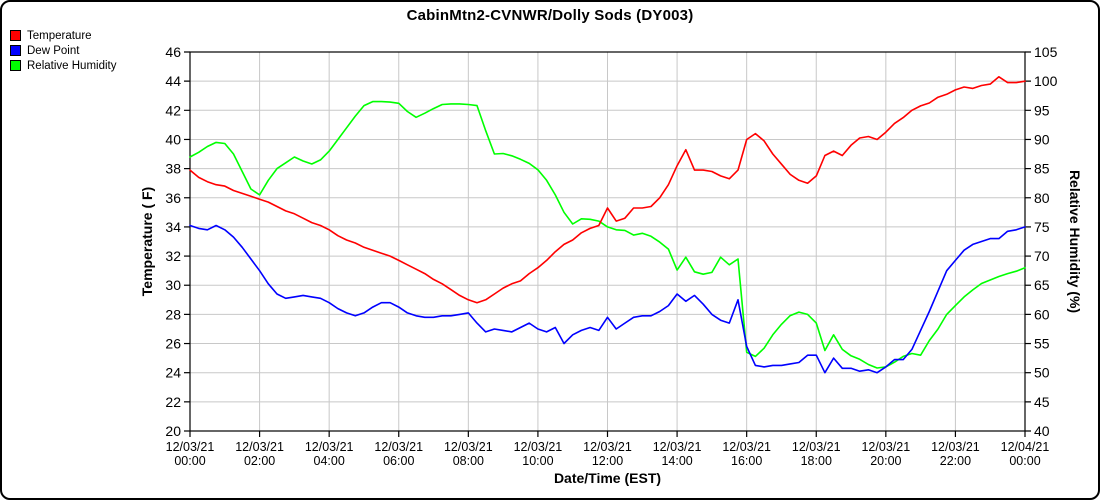 The image size is (1100, 500). I want to click on left-axis-tick-label: 46, so click(173, 52).